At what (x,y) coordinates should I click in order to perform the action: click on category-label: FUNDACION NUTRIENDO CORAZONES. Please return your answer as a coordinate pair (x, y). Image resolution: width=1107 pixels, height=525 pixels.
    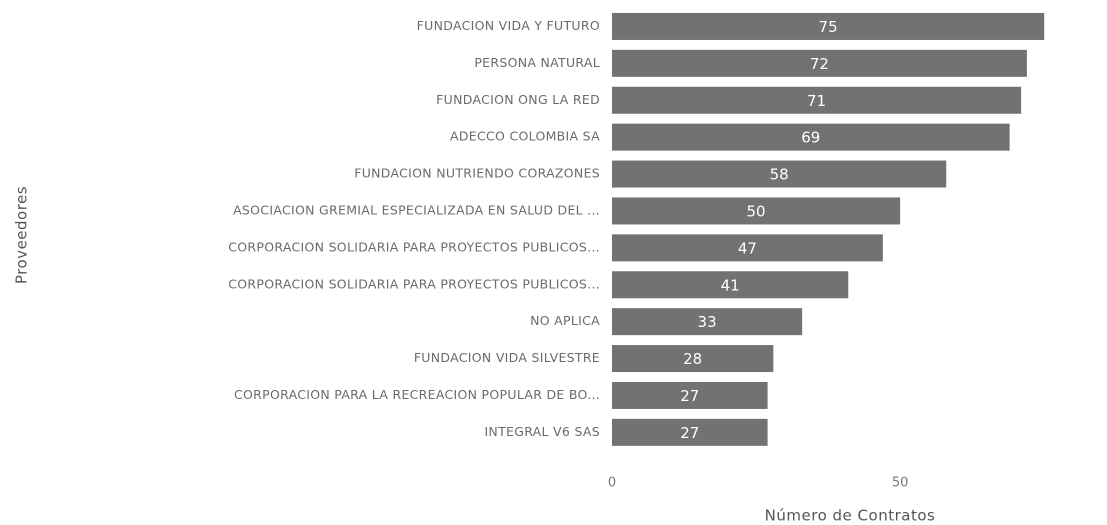
    Looking at the image, I should click on (477, 173).